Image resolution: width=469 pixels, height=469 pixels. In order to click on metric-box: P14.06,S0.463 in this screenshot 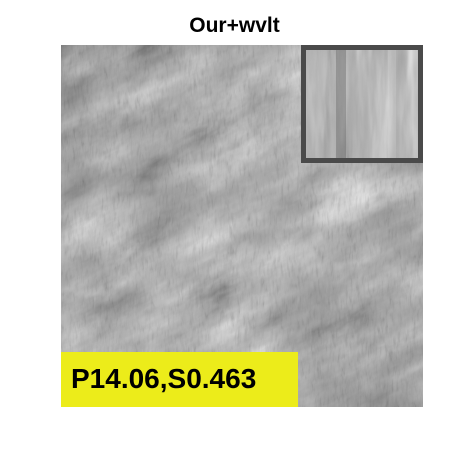, I will do `click(179, 379)`.